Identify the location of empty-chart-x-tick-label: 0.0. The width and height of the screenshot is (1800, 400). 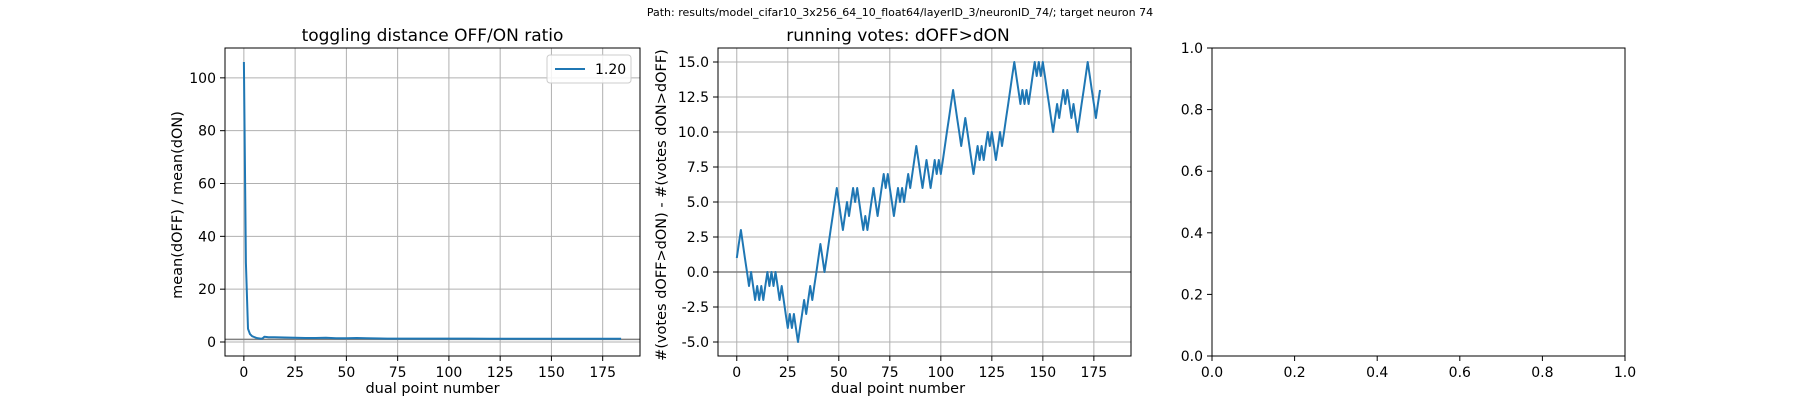
(1212, 373).